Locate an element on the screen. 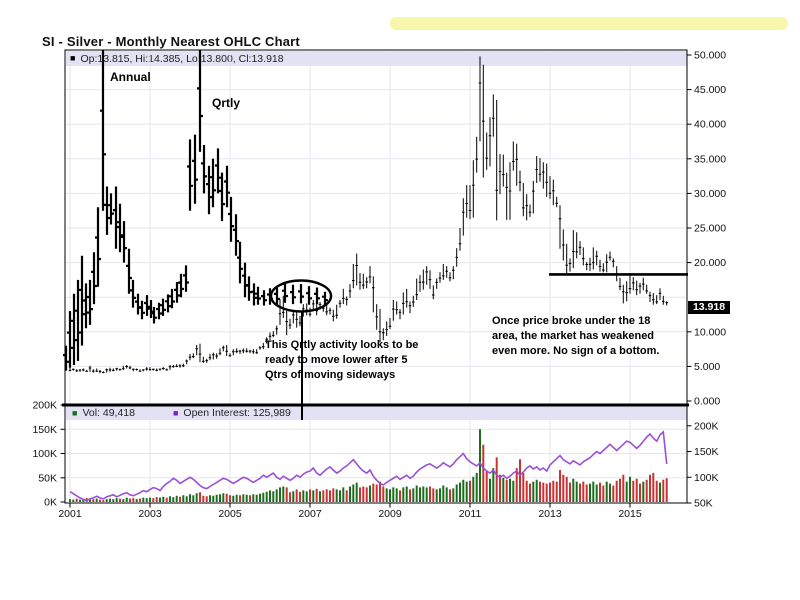  ohlc-marker-icon: ■ is located at coordinates (73, 58).